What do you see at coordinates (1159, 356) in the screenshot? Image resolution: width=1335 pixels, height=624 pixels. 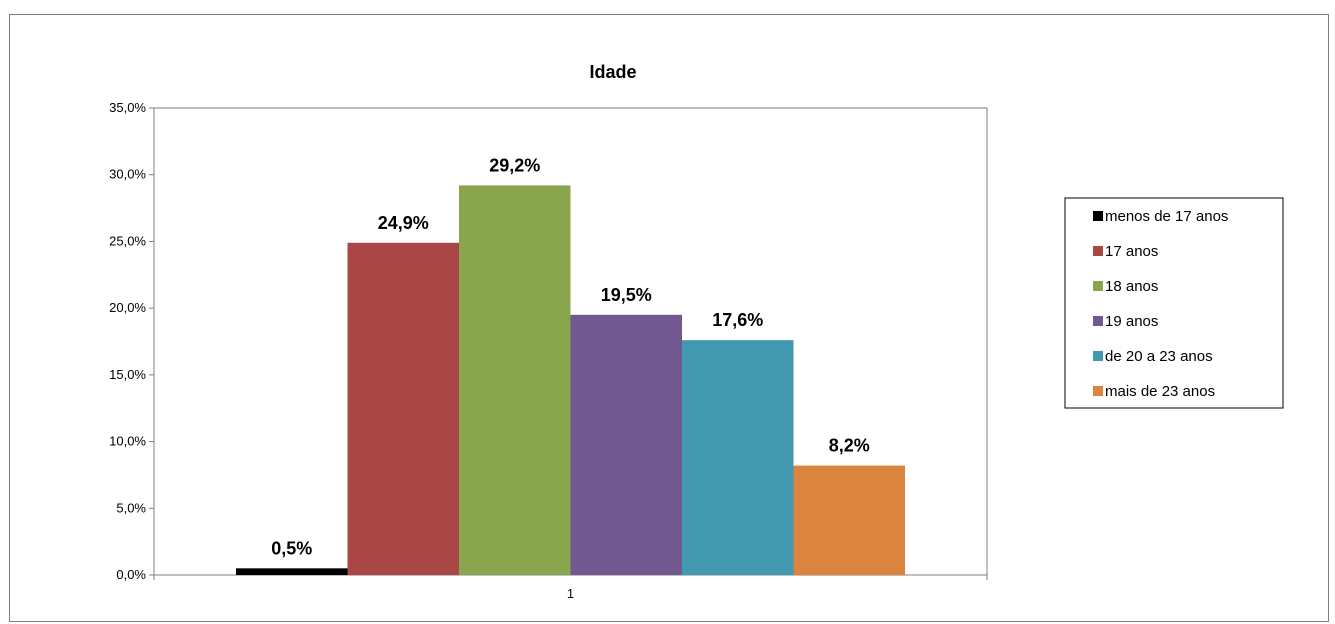 I see `legend-label: de 20 a 23 anos` at bounding box center [1159, 356].